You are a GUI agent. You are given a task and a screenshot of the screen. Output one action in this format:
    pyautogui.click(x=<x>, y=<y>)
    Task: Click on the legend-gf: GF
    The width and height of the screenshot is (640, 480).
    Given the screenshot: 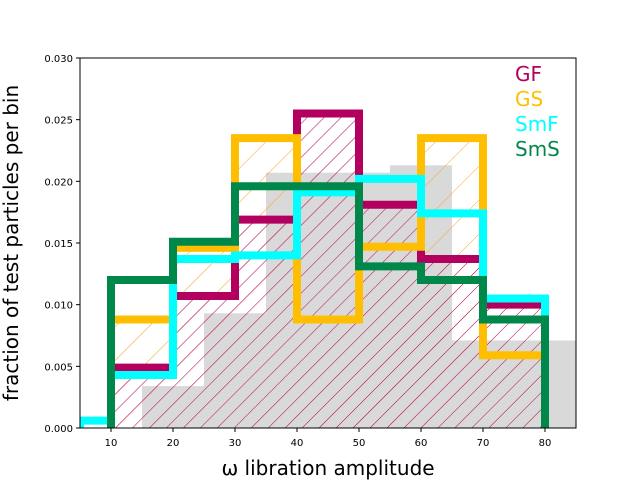 What is the action you would take?
    pyautogui.click(x=528, y=74)
    